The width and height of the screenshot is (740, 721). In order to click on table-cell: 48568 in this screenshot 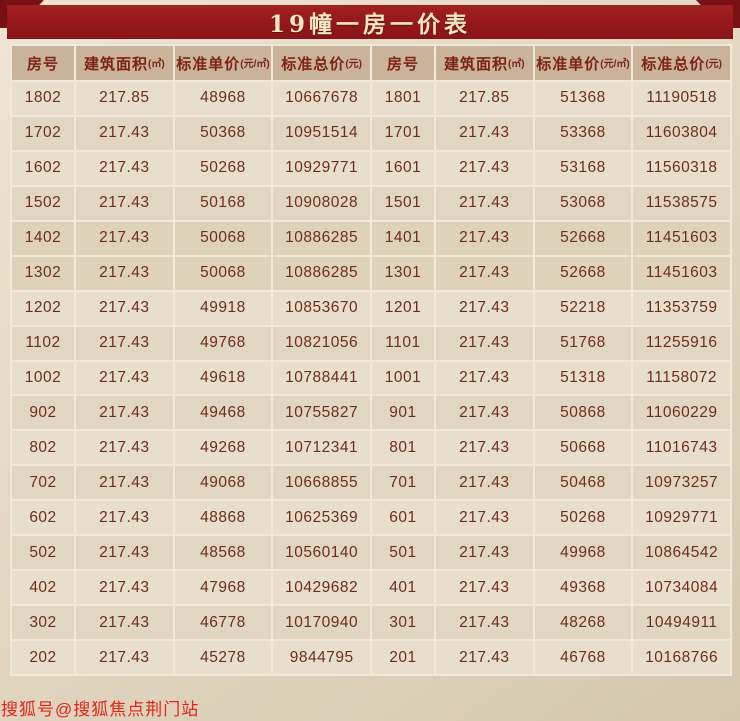, I will do `click(223, 553)`.